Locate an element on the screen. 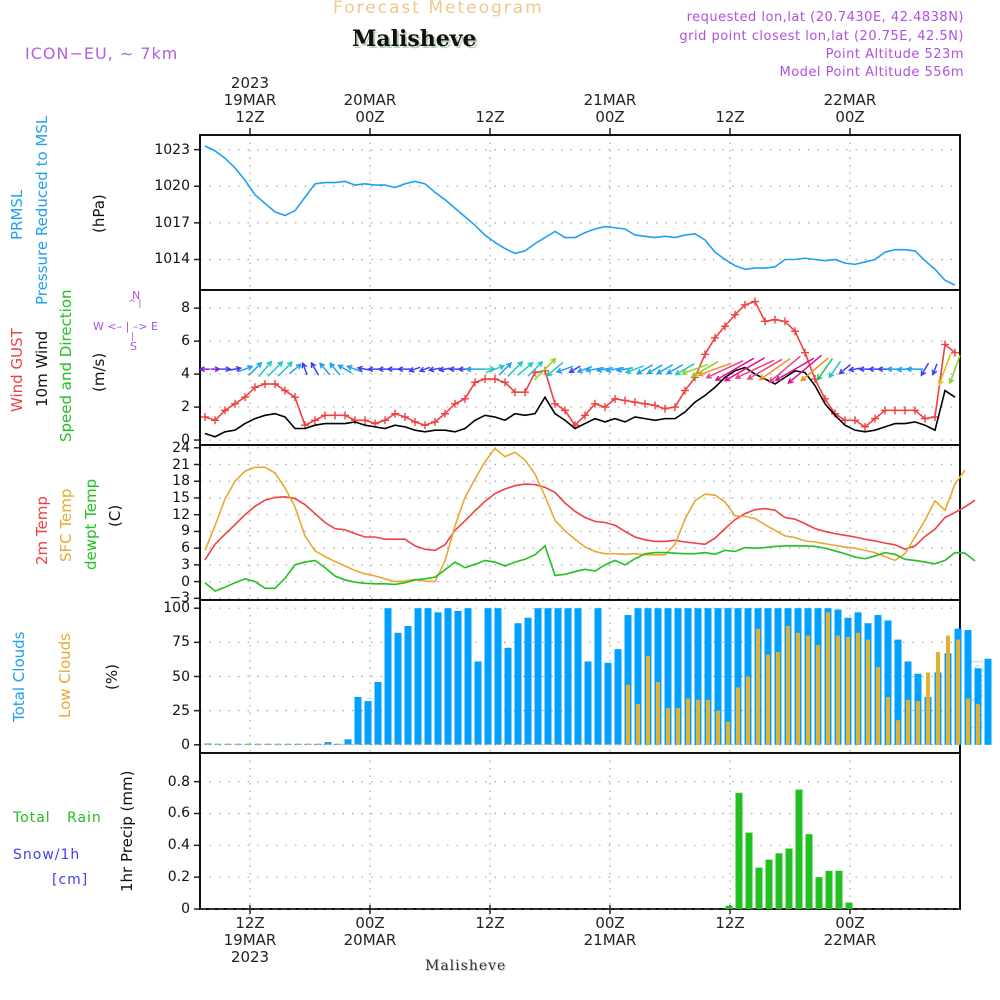 Image resolution: width=1000 pixels, height=1000 pixels. footer-location: Malisheve is located at coordinates (466, 966).